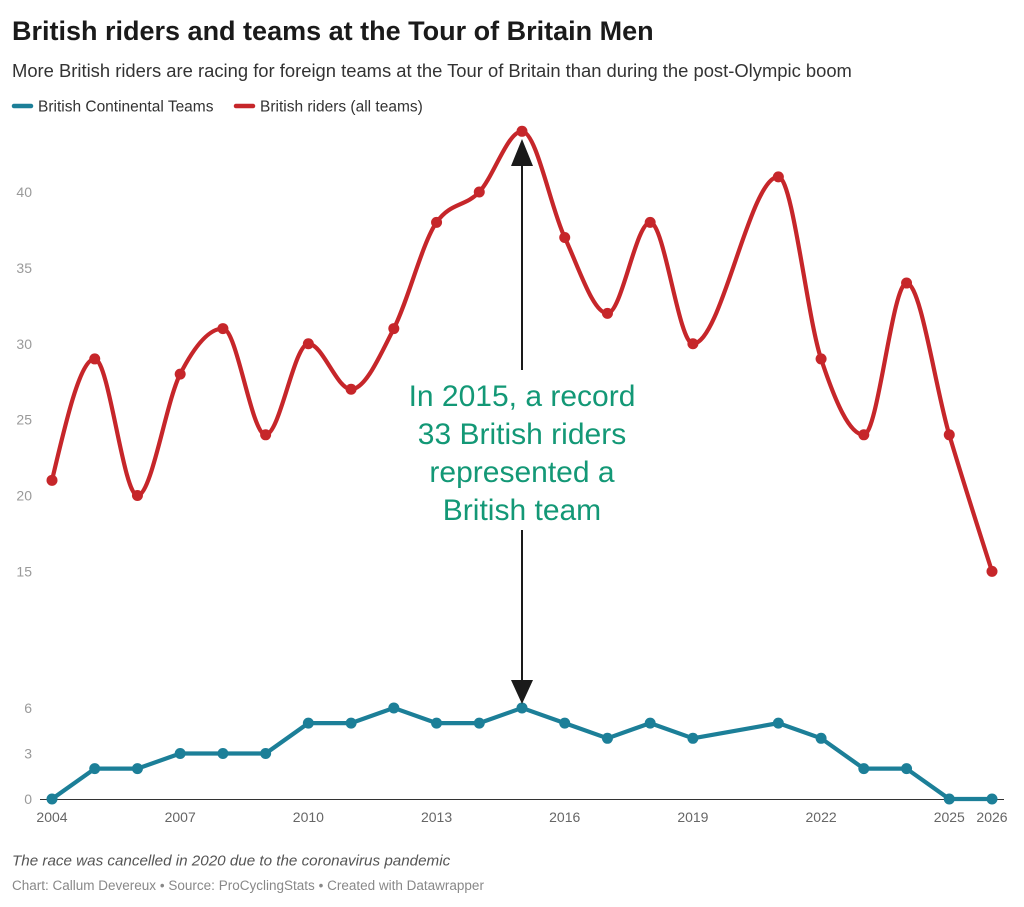  Describe the element at coordinates (126, 107) in the screenshot. I see `legend-label: British Continental Teams` at that location.